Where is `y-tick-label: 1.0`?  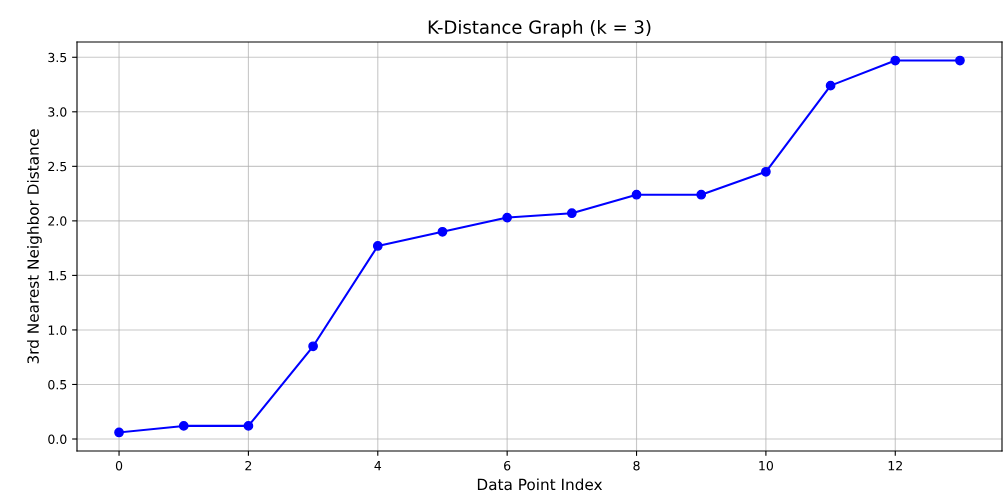
y-tick-label: 1.0 is located at coordinates (57, 330).